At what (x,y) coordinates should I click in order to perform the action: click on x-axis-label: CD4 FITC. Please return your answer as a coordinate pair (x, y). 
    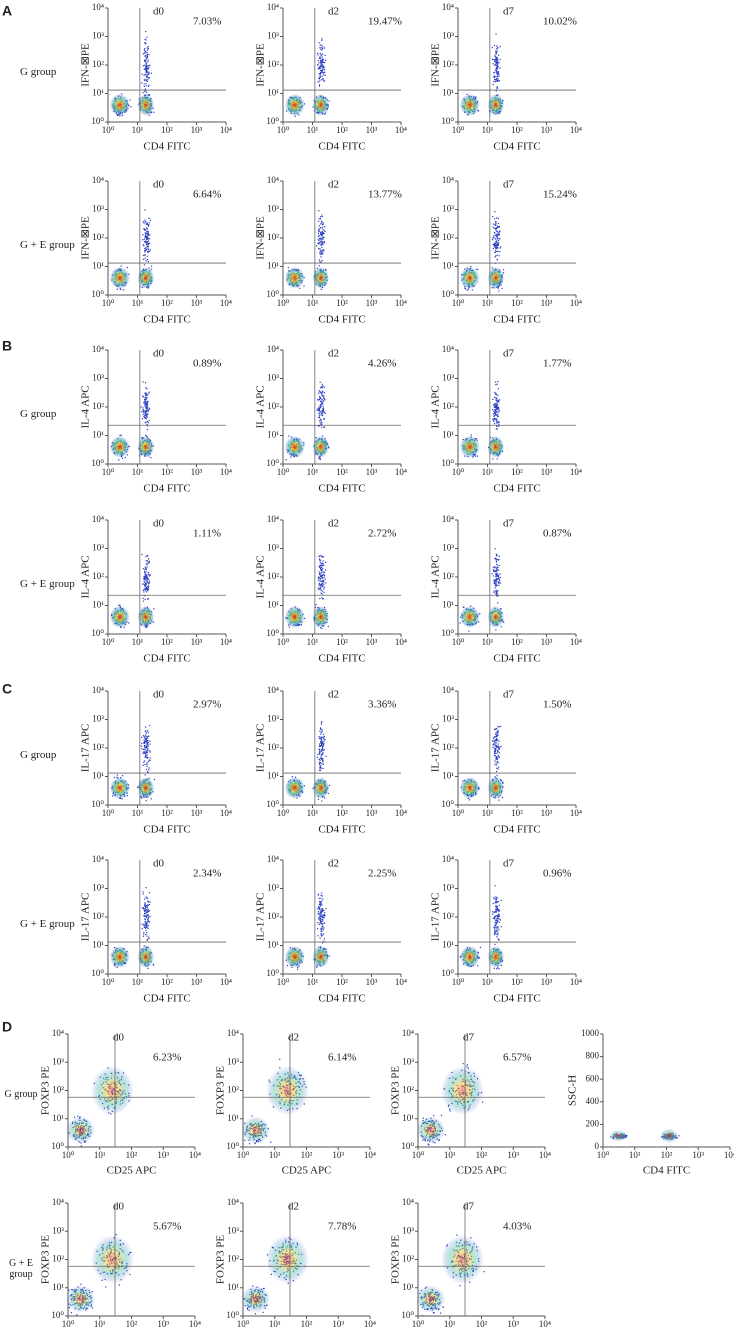
    Looking at the image, I should click on (341, 659).